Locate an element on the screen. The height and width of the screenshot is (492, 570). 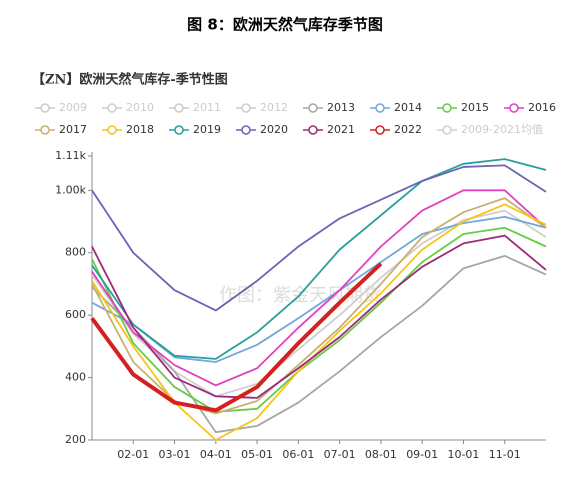
x-tick-label: 03-01 is located at coordinates (175, 454).